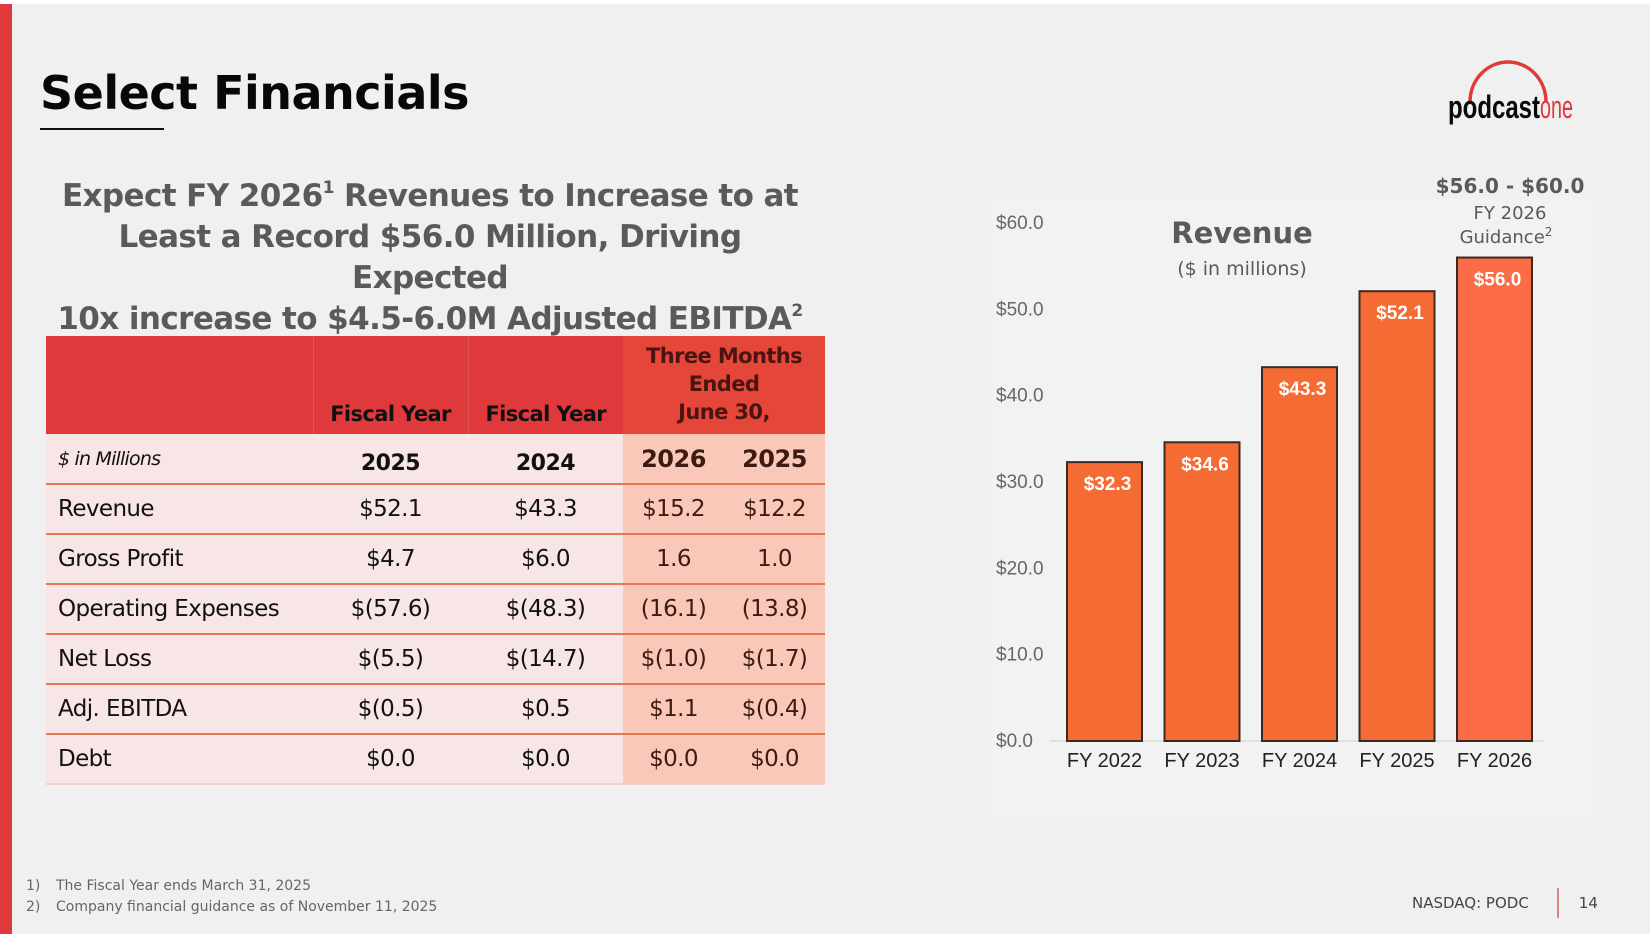 Image resolution: width=1650 pixels, height=938 pixels. I want to click on year-fy2025: 2025, so click(390, 459).